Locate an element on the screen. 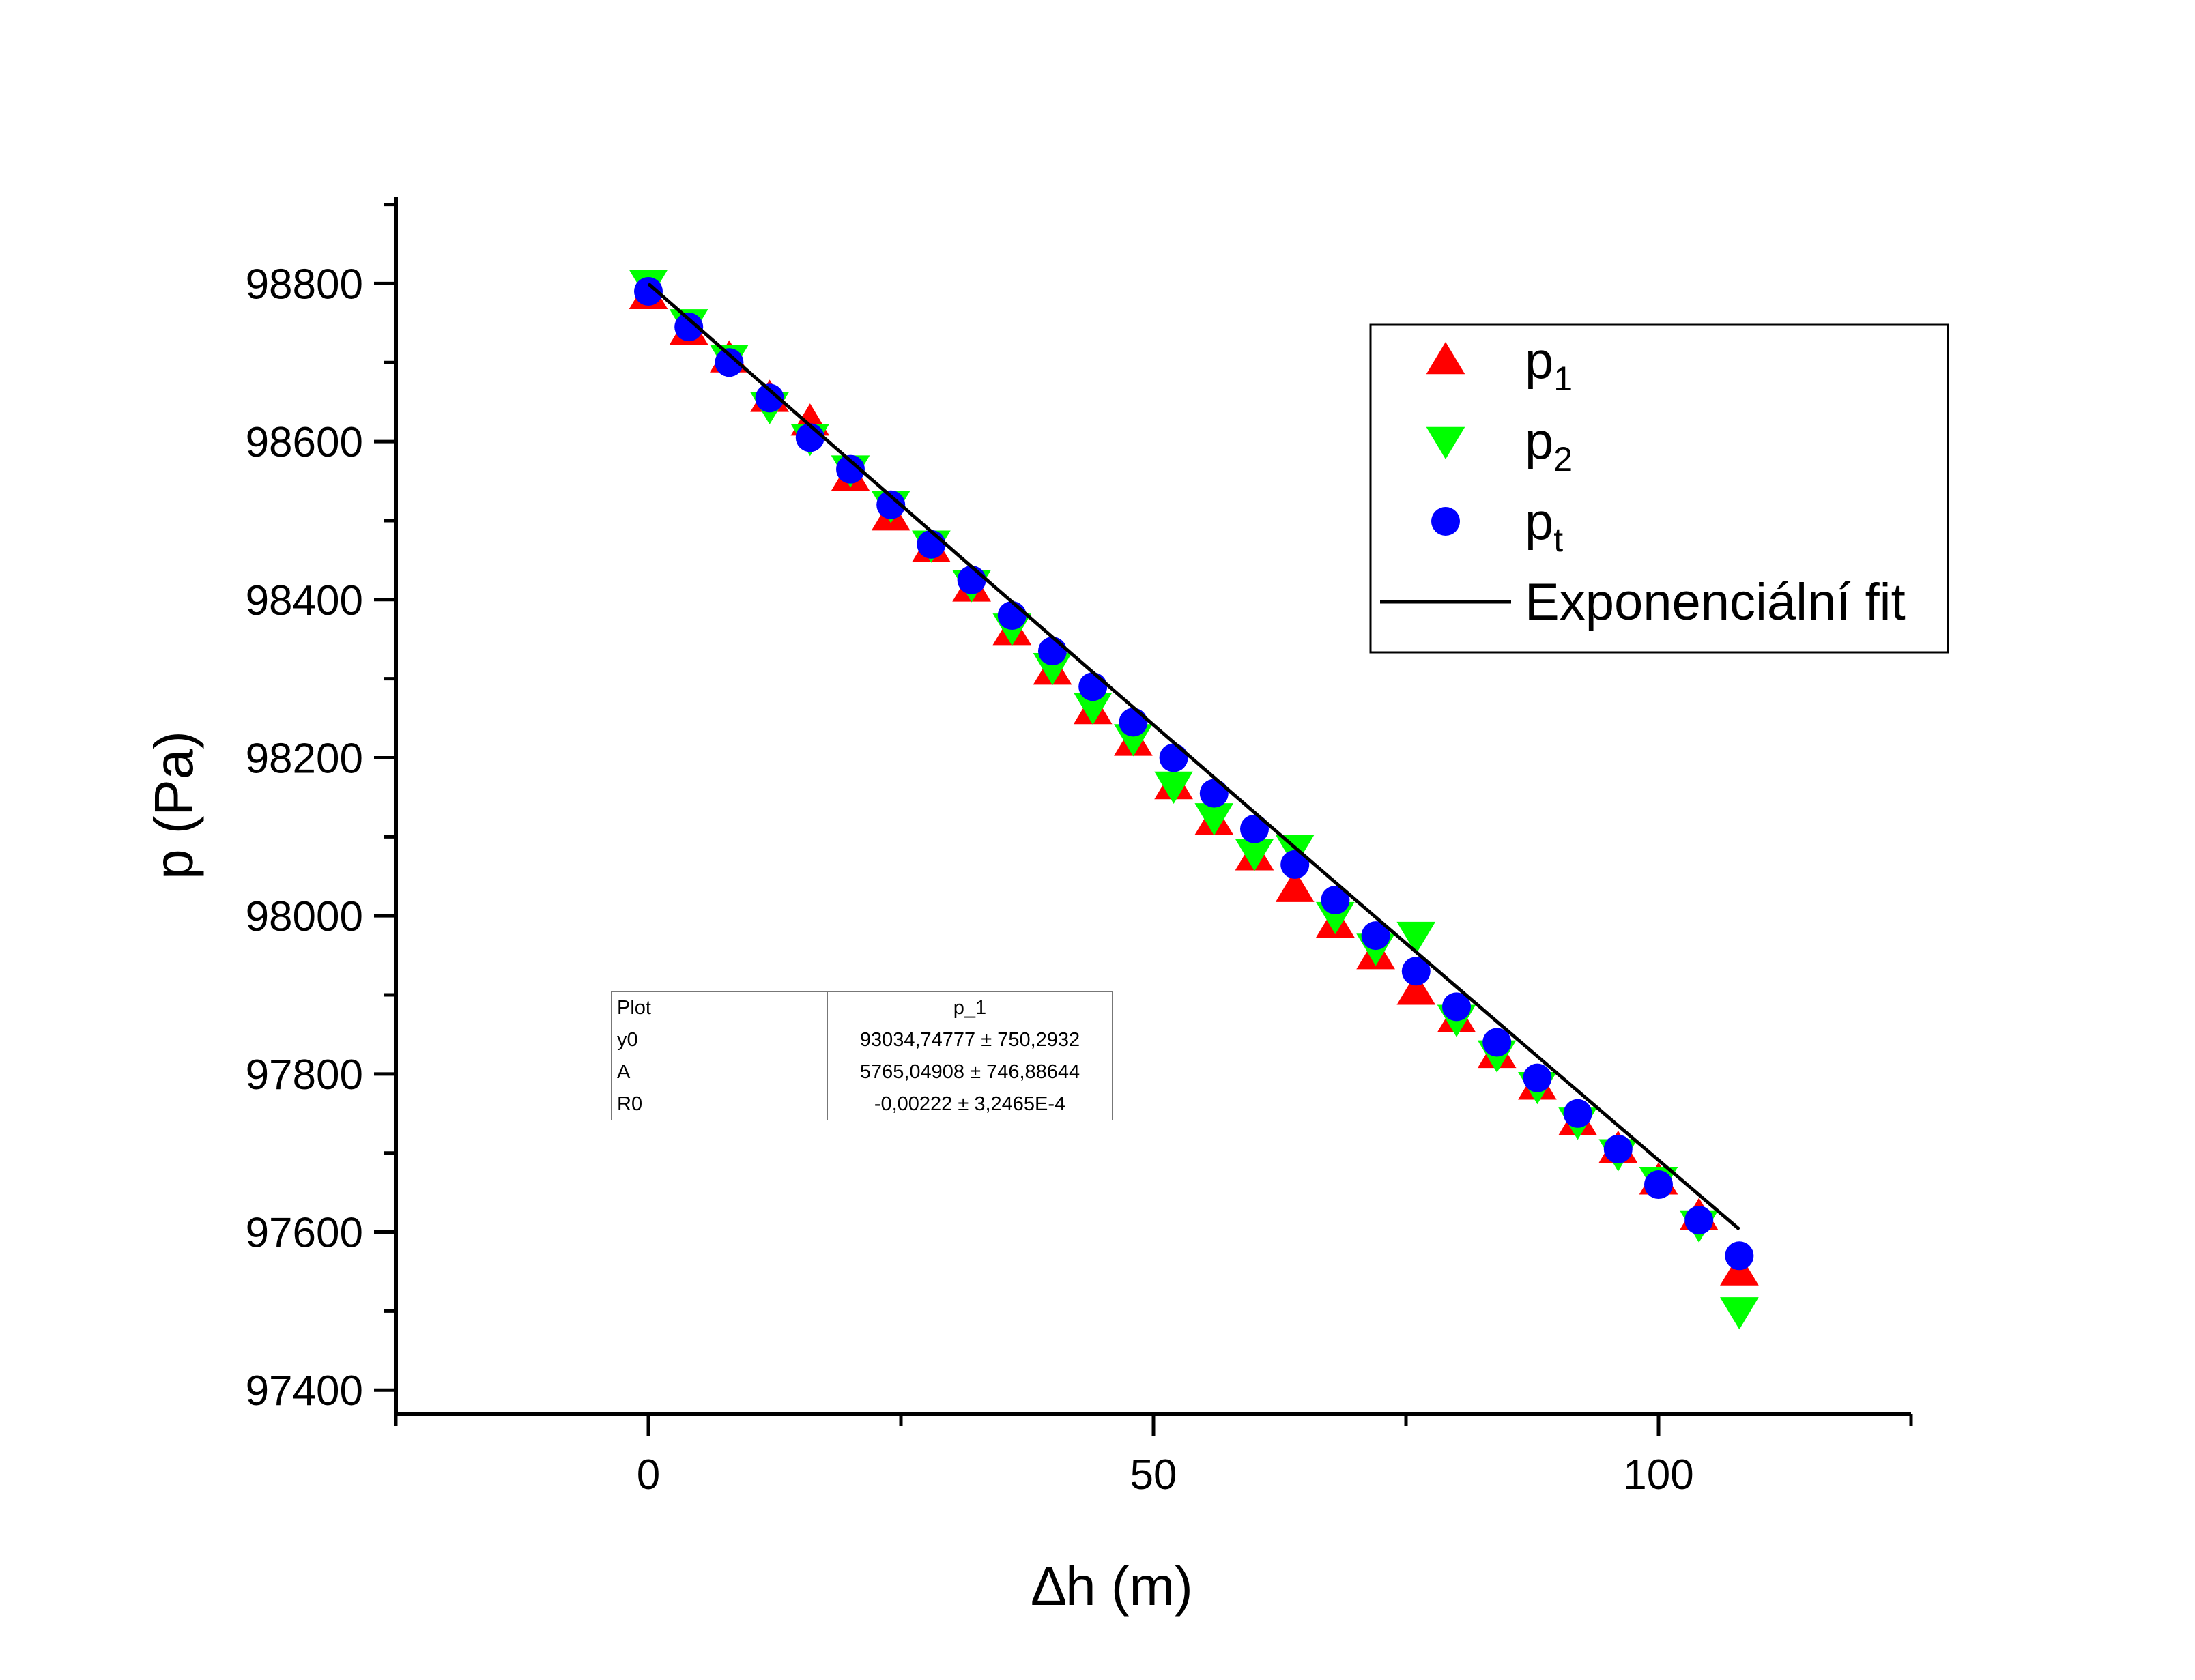  fit-table-value-cell: 93034,74777 ± 750,2932 is located at coordinates (970, 1040).